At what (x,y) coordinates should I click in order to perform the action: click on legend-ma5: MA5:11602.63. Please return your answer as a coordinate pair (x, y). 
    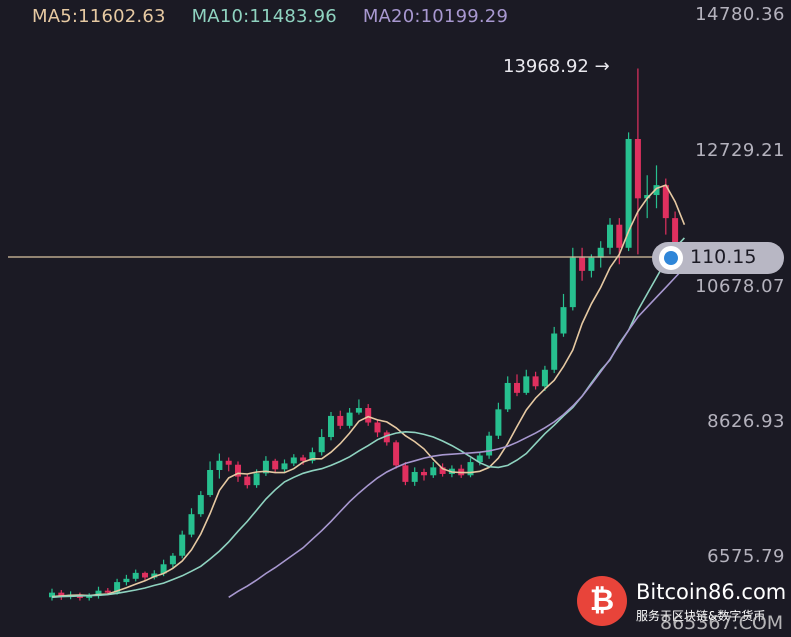
    Looking at the image, I should click on (99, 16).